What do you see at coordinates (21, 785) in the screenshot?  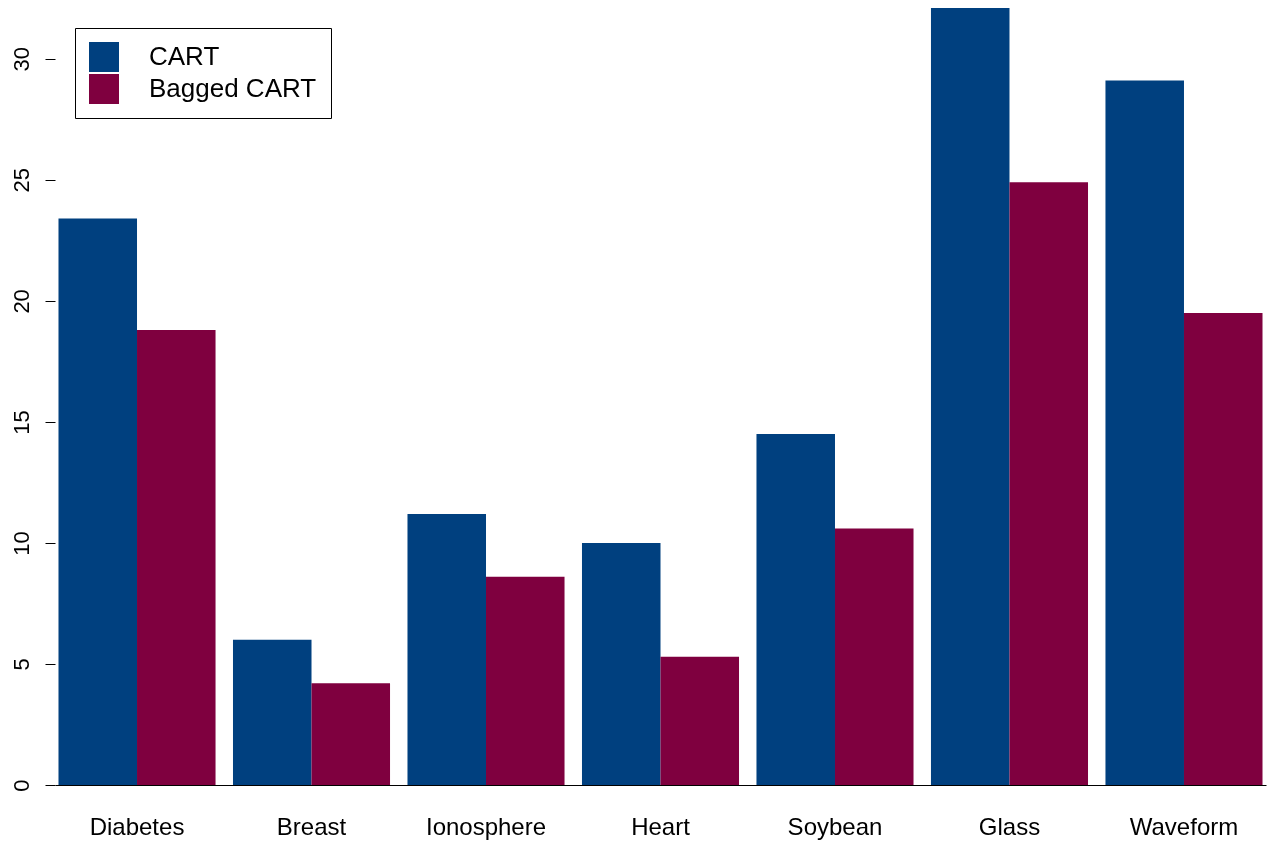 I see `y-tick-label: 0` at bounding box center [21, 785].